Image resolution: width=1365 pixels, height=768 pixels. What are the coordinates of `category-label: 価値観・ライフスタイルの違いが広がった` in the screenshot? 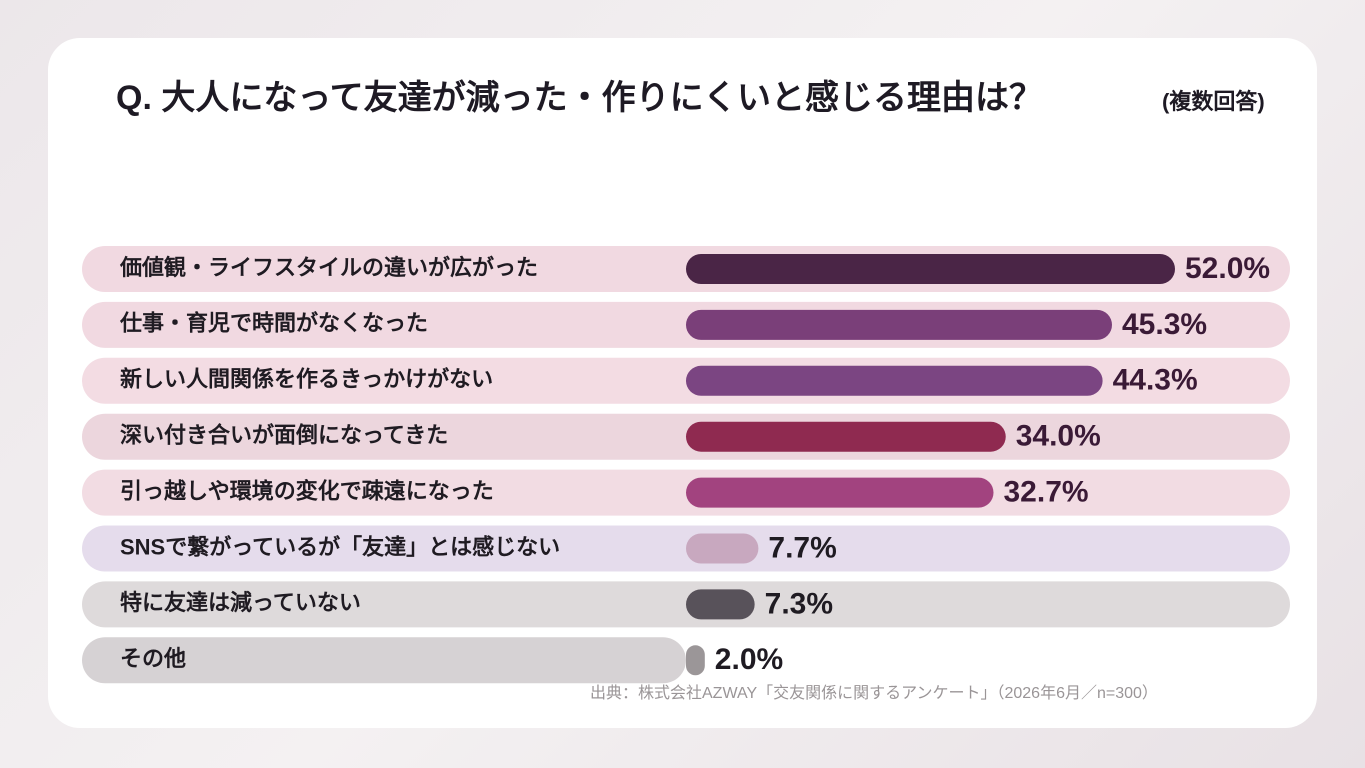 It's located at (328, 267).